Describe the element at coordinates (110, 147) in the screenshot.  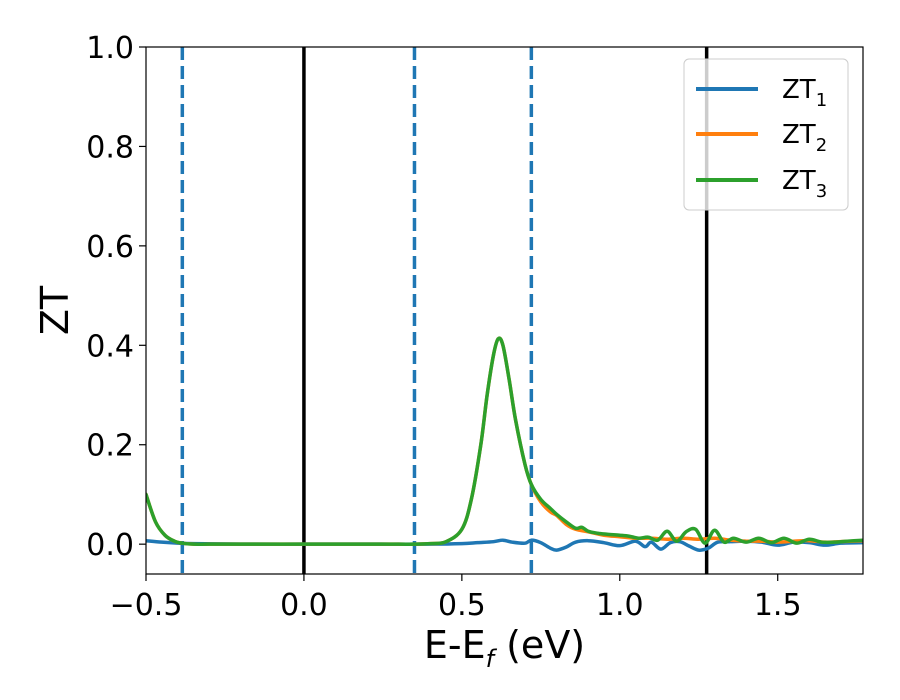
I see `y-tick-label: 0.8` at that location.